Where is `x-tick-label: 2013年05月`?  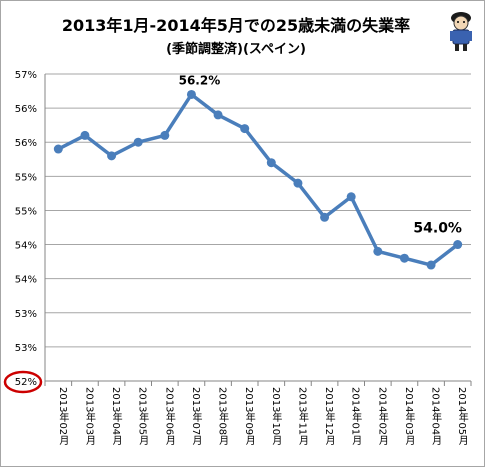 x-tick-label: 2013年05月 is located at coordinates (143, 416).